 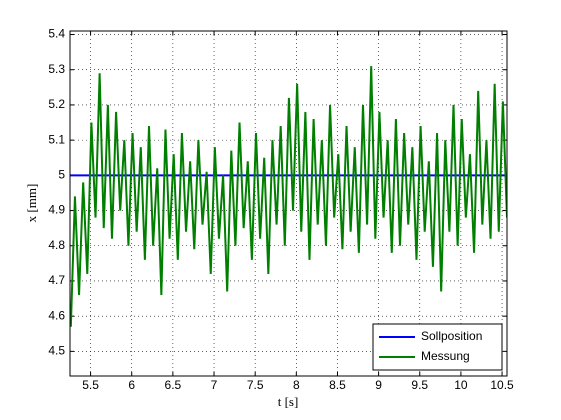 What do you see at coordinates (90, 385) in the screenshot?
I see `x-tick-label: 5.5` at bounding box center [90, 385].